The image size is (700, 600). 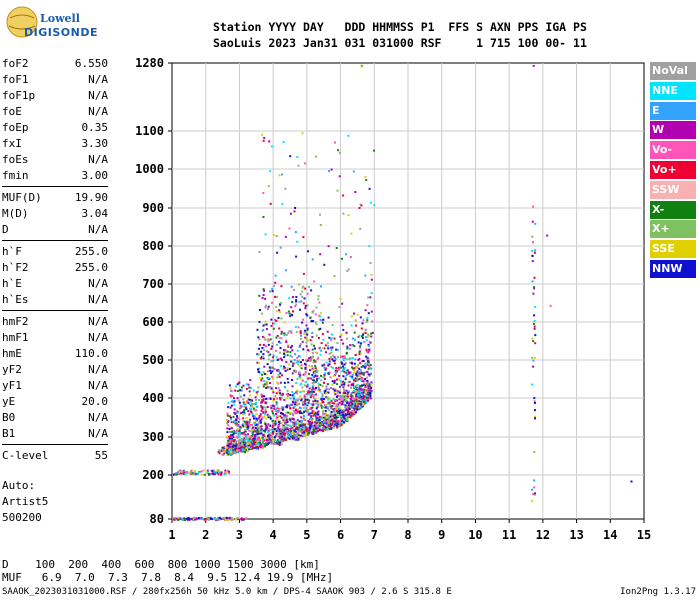 I want to click on y-tick-label: 800, so click(x=153, y=246).